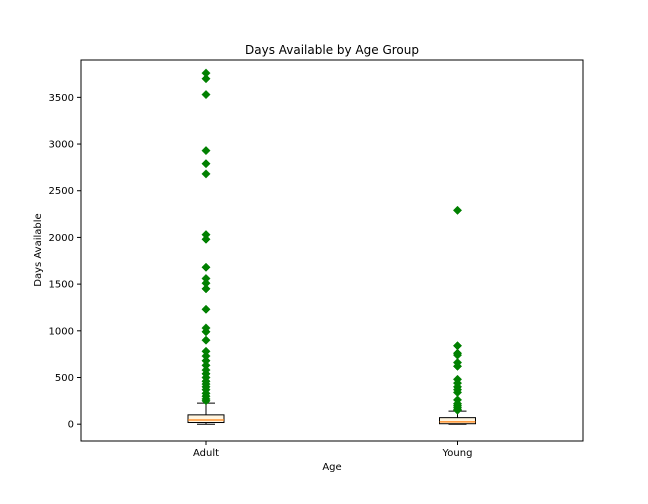 The width and height of the screenshot is (648, 504). I want to click on y-tick-label: 2500, so click(61, 191).